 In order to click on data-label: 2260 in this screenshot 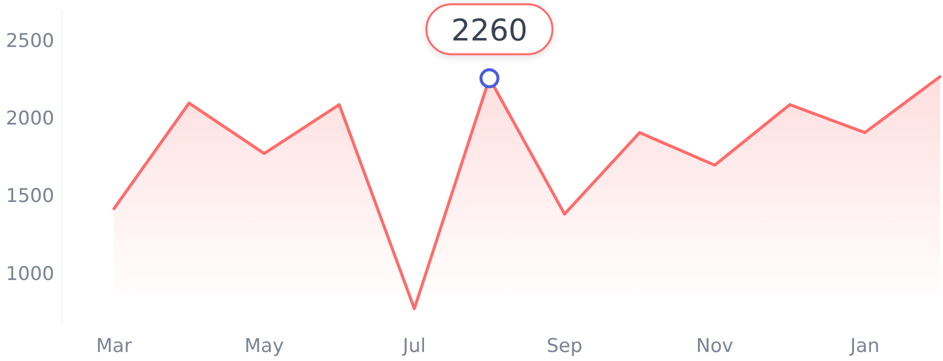, I will do `click(489, 30)`.